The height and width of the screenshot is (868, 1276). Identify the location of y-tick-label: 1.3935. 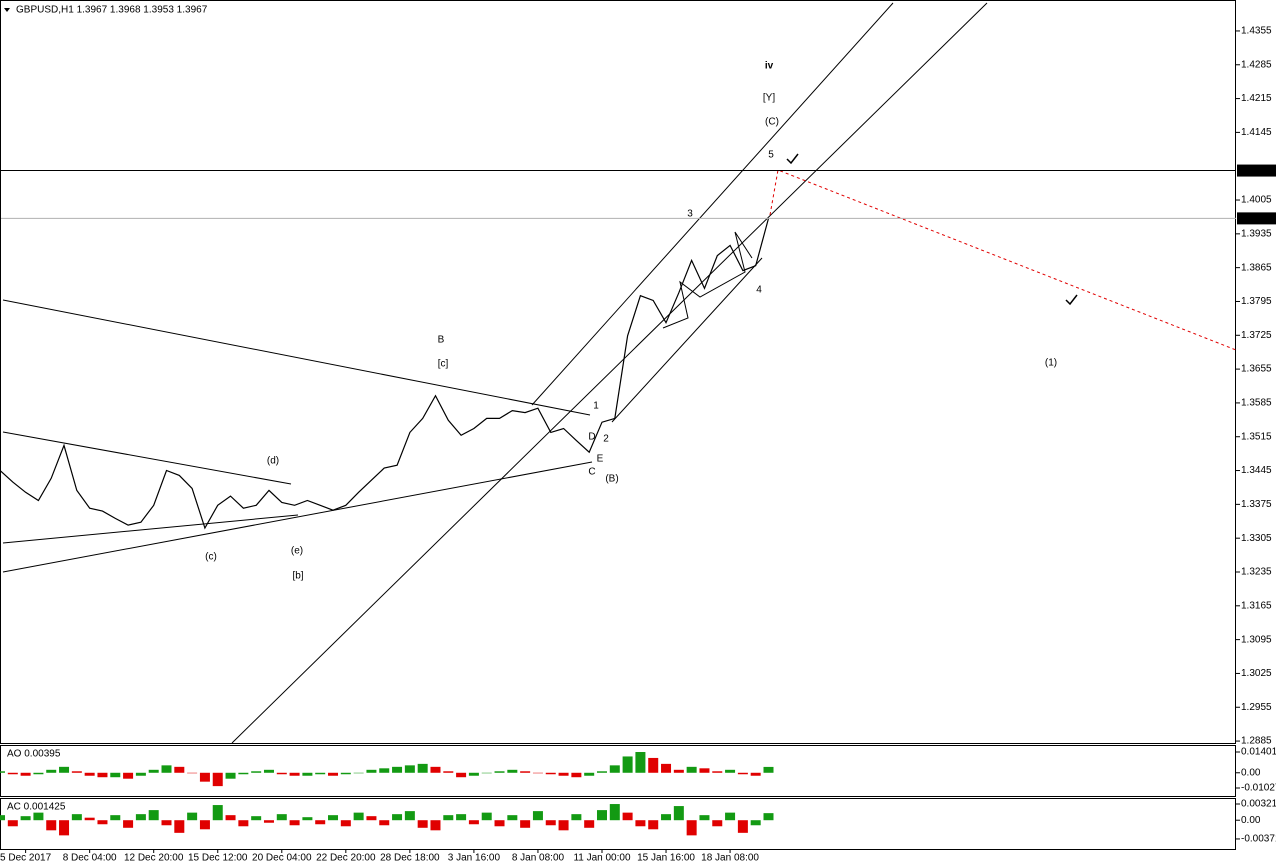
(1256, 233).